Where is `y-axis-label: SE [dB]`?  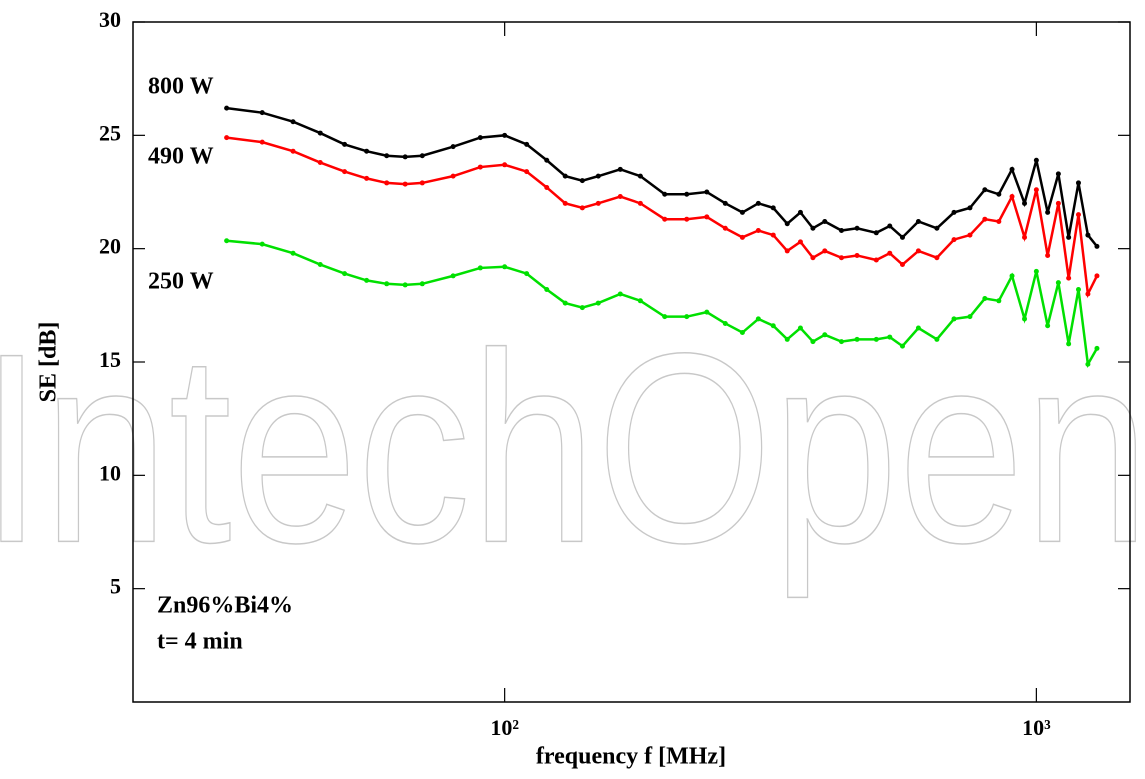
y-axis-label: SE [dB] is located at coordinates (49, 362).